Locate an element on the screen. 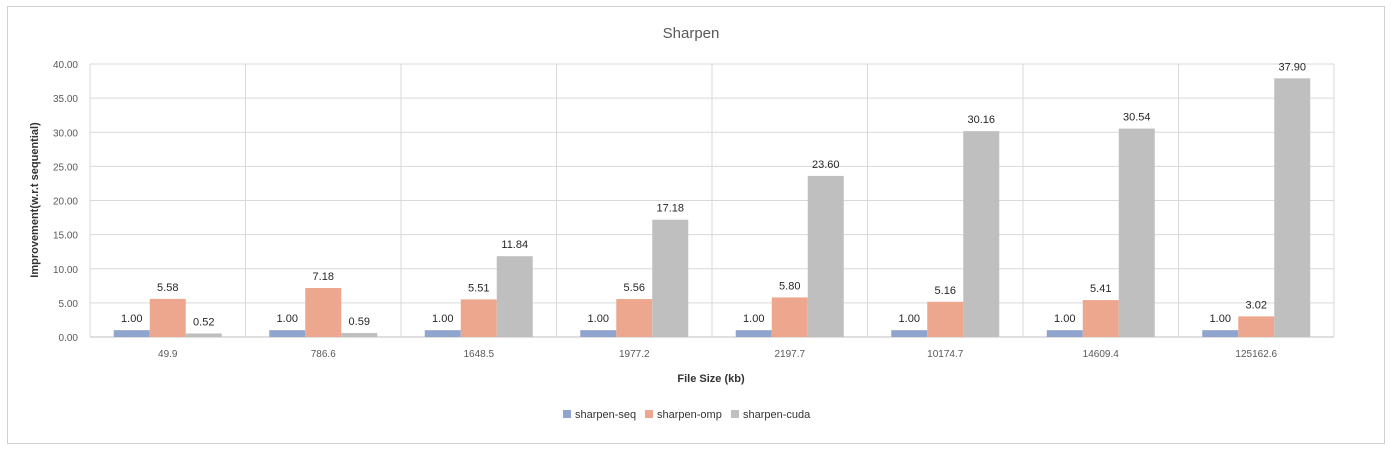  data-label: 30.16 is located at coordinates (981, 120).